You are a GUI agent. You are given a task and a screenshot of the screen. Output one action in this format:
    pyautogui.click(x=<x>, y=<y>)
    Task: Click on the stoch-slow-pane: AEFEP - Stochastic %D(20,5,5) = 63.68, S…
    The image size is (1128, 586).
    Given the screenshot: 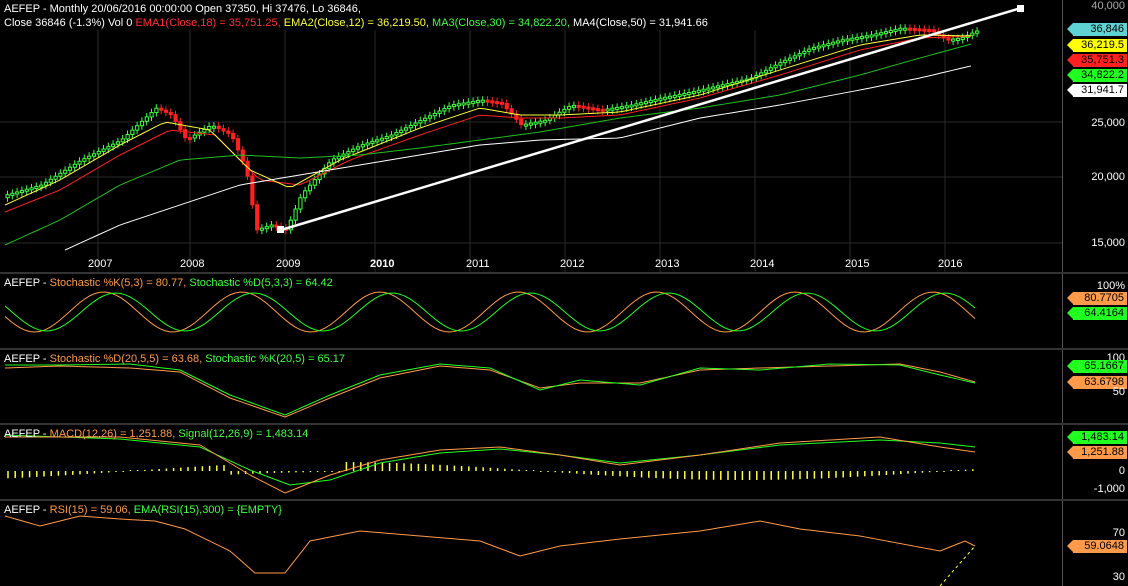 What is the action you would take?
    pyautogui.click(x=564, y=386)
    